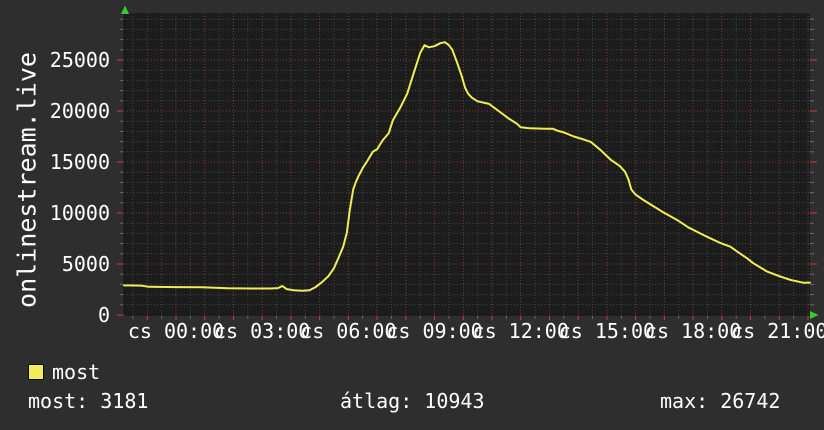 This screenshot has width=824, height=430. What do you see at coordinates (125, 9) in the screenshot?
I see `y-axis-arrow-icon` at bounding box center [125, 9].